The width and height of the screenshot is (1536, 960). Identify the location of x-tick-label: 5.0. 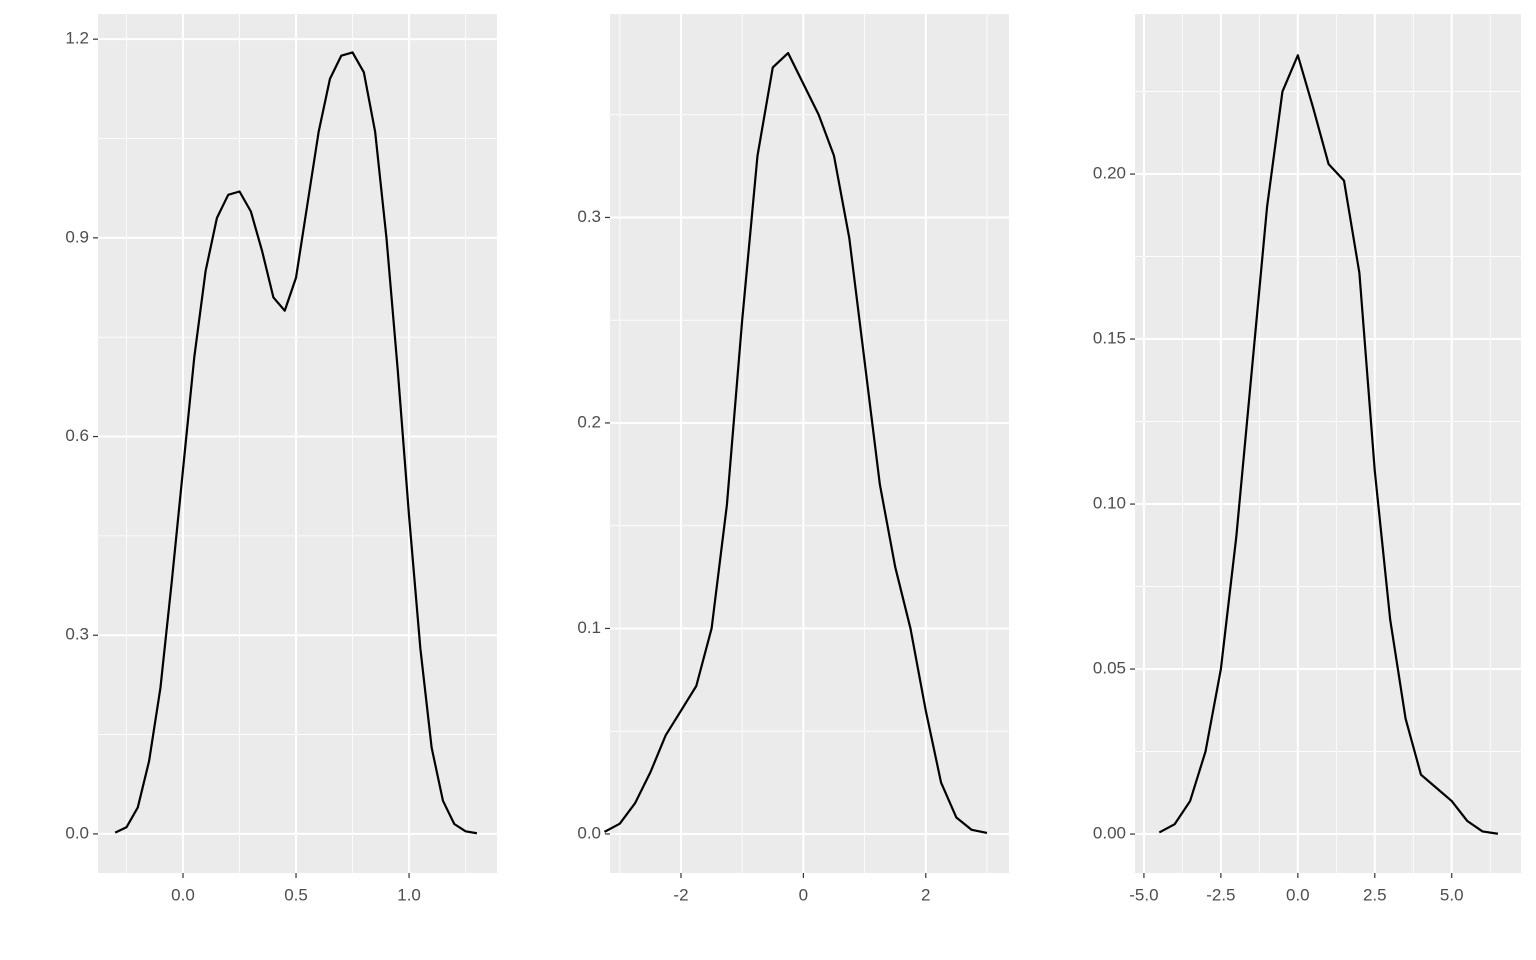
(1452, 894).